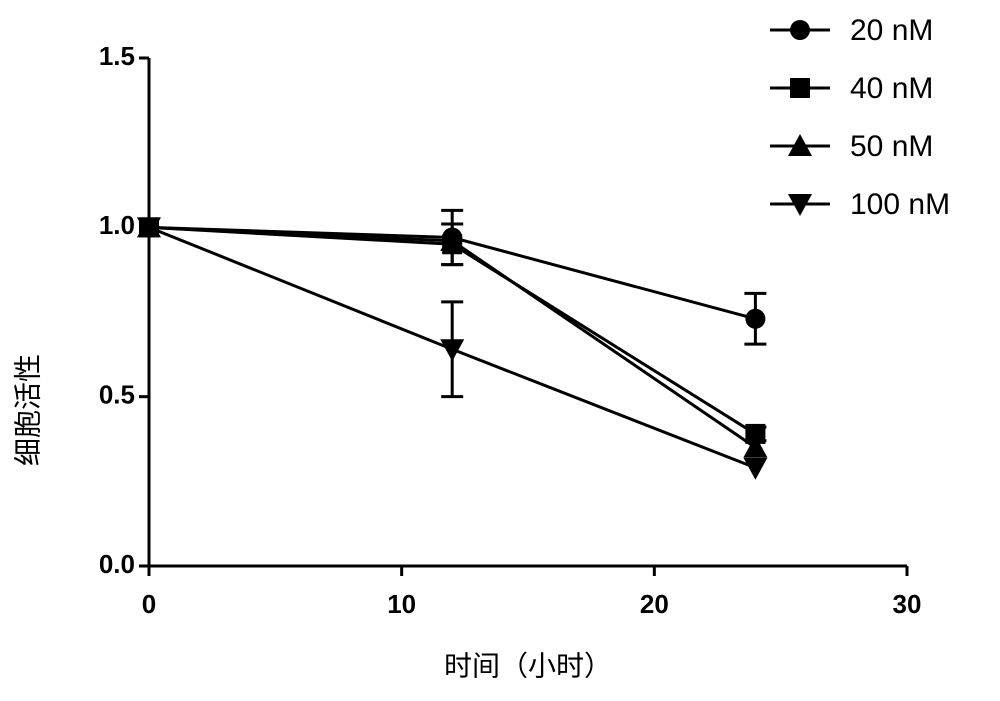 This screenshot has height=701, width=1000. What do you see at coordinates (891, 30) in the screenshot?
I see `legend-label: 20 nM` at bounding box center [891, 30].